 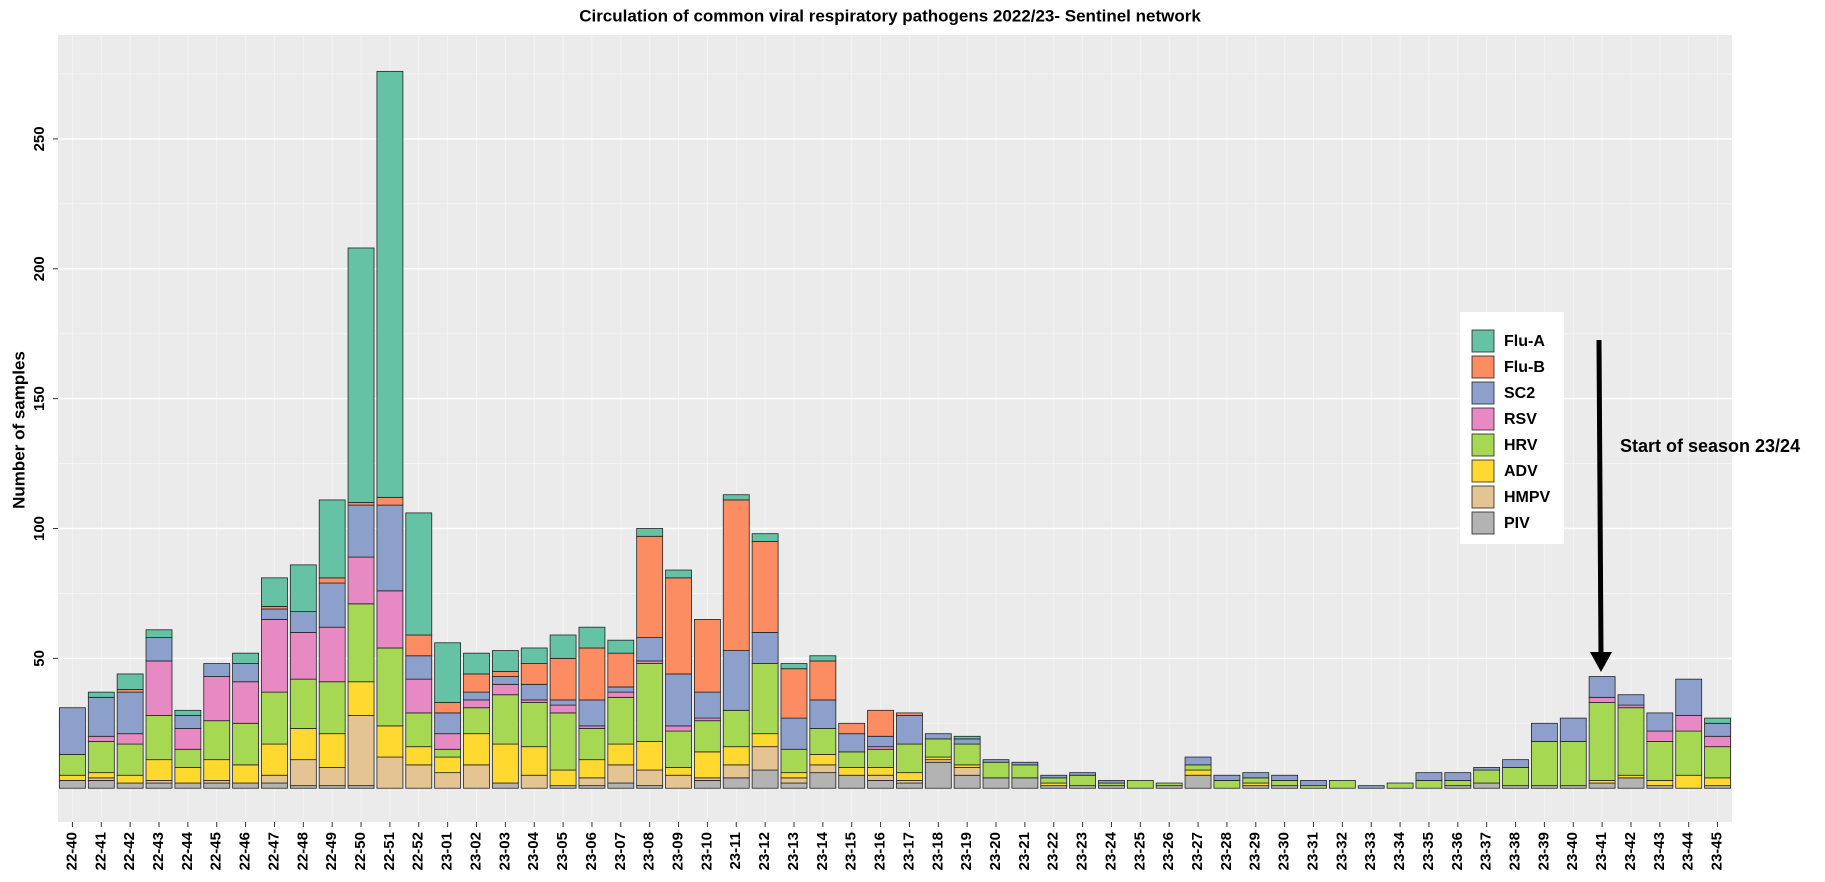 What do you see at coordinates (1483, 341) in the screenshot?
I see `legend-swatch` at bounding box center [1483, 341].